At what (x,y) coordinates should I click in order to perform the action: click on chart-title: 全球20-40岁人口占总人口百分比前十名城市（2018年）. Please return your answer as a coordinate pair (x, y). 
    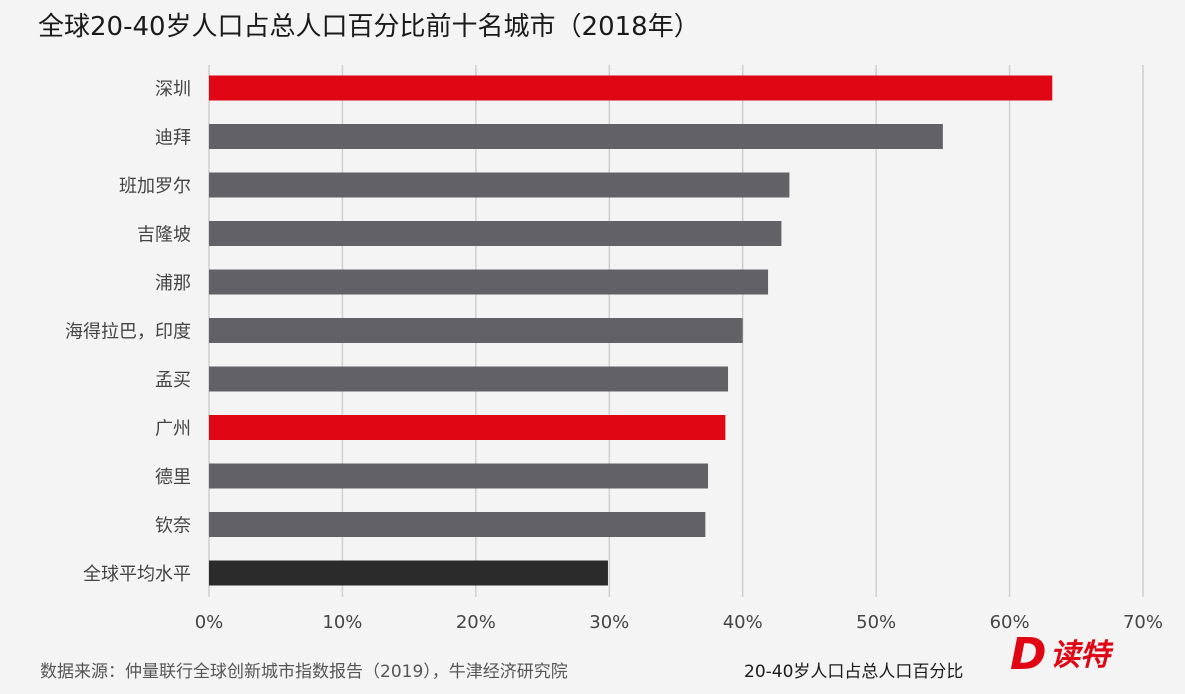
    Looking at the image, I should click on (369, 27).